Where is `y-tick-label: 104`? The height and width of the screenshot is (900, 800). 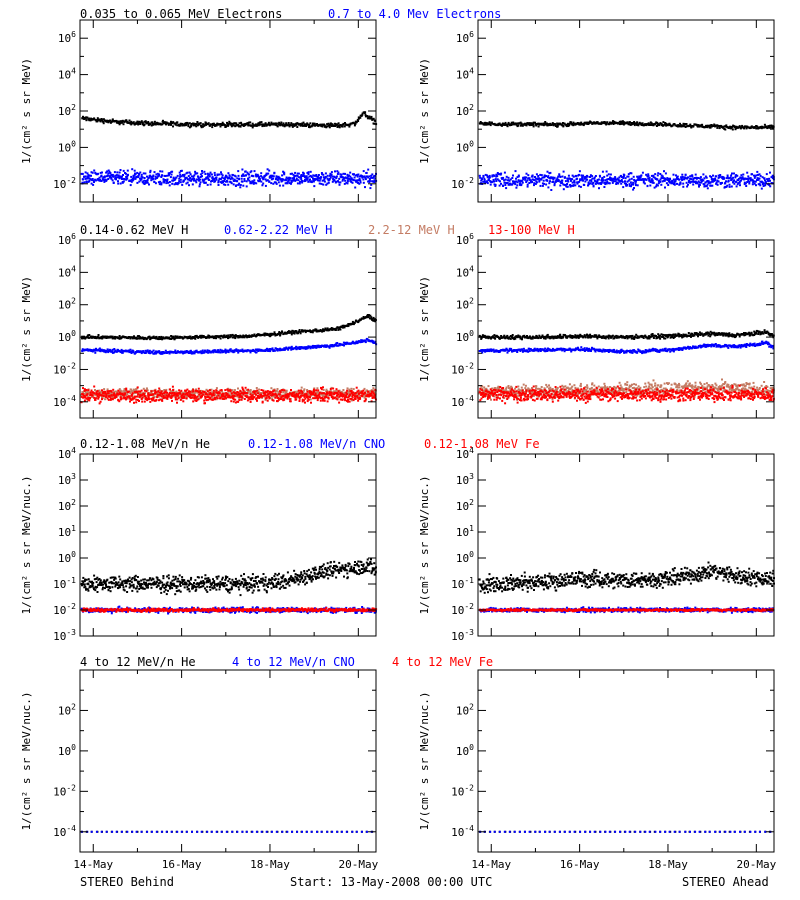 y-tick-label: 104 is located at coordinates (67, 74).